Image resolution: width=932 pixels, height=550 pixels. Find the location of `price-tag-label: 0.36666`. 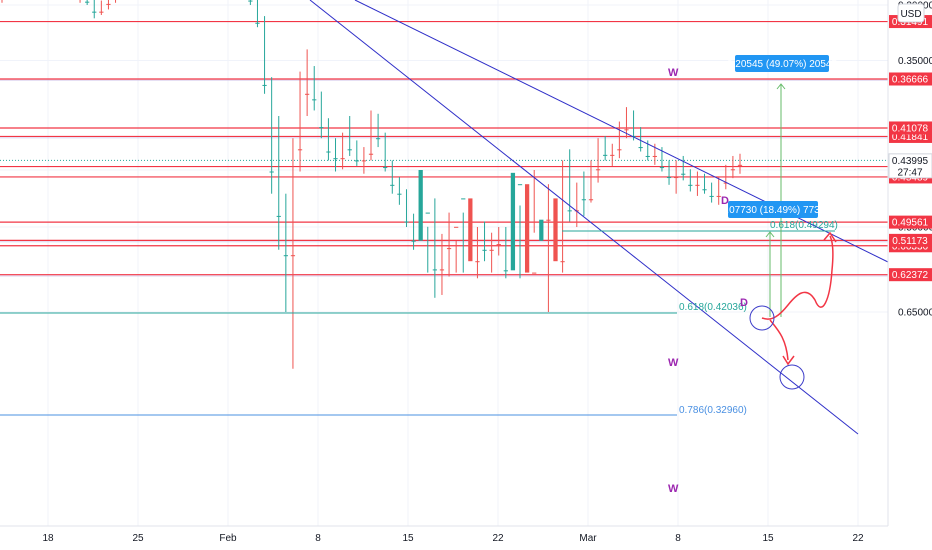

price-tag-label: 0.36666 is located at coordinates (910, 79).